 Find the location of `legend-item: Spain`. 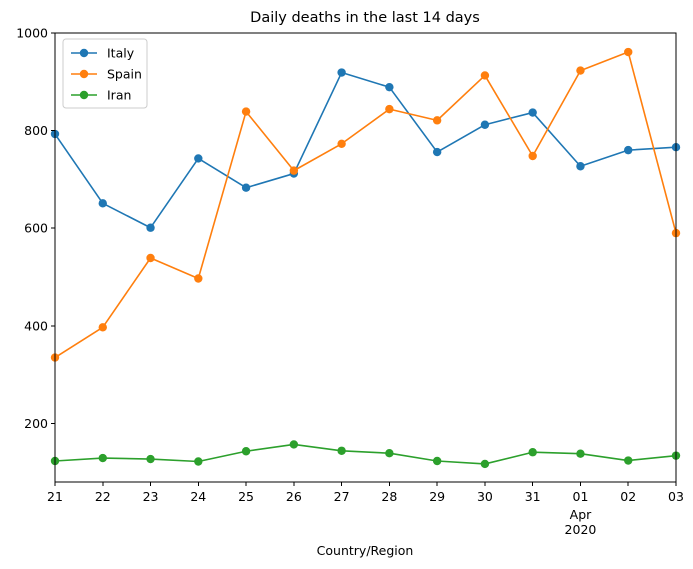

legend-item: Spain is located at coordinates (106, 74).